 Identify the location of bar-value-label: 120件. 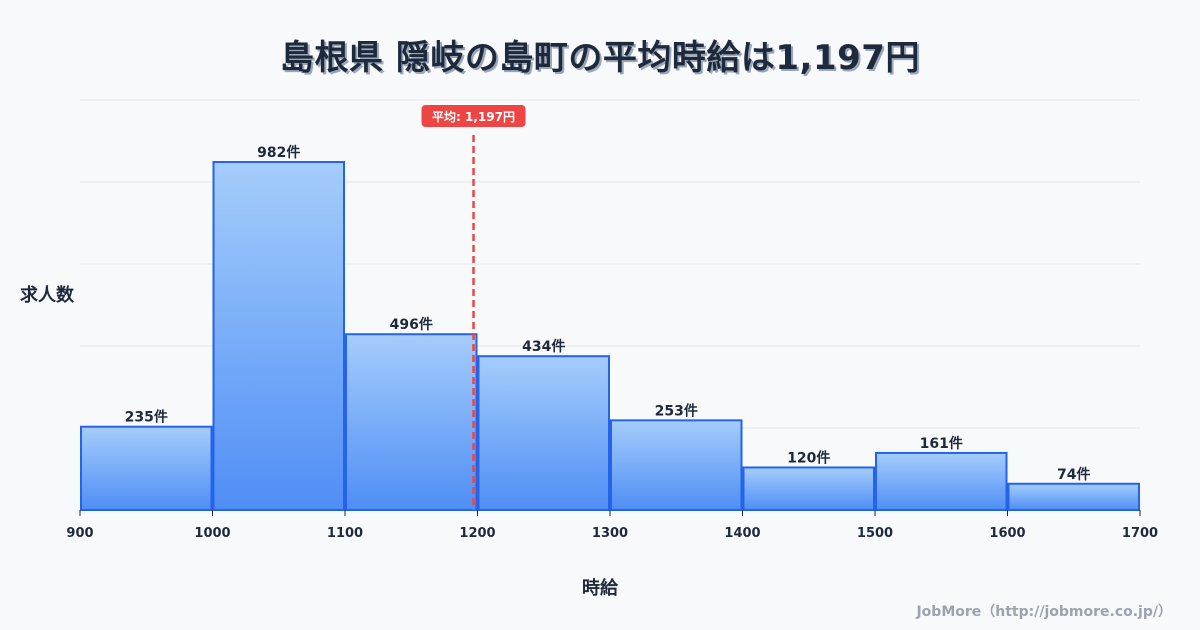
(808, 457).